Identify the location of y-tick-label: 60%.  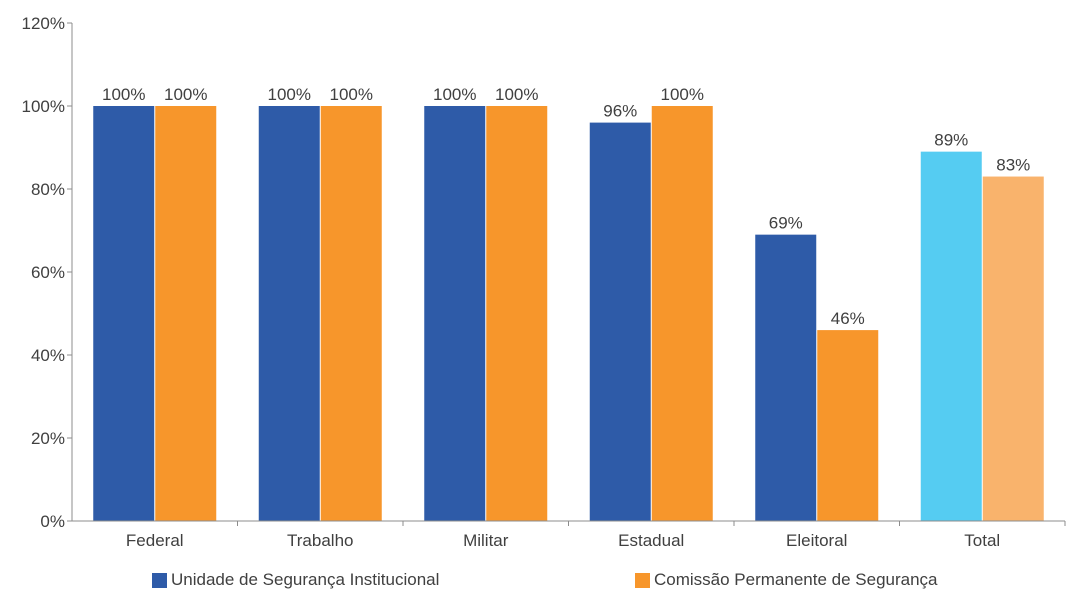
(48, 272).